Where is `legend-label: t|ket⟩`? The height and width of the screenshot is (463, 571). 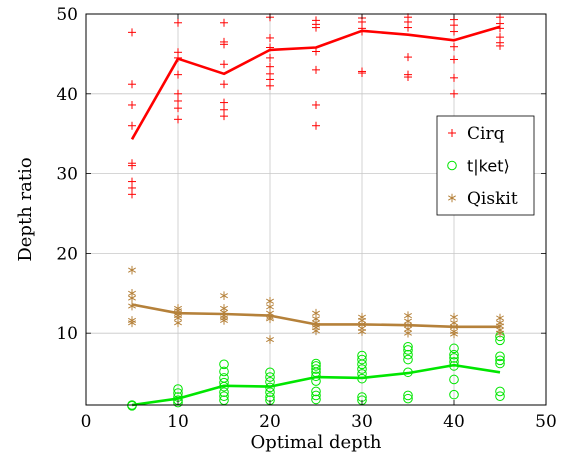
legend-label: t|ket⟩ is located at coordinates (488, 166).